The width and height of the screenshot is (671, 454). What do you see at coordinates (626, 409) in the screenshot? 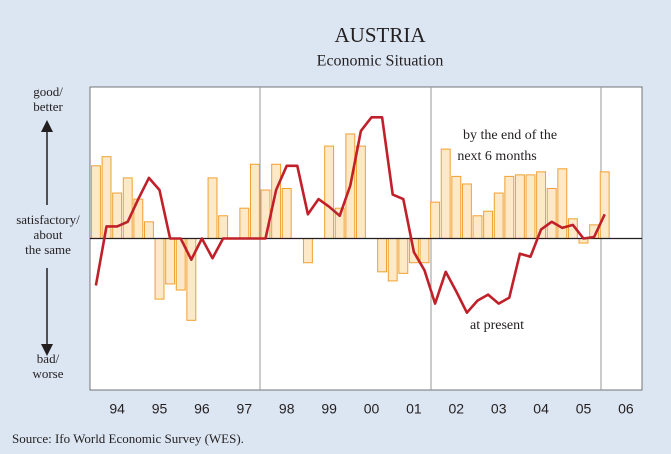
I see `x-tick-label: 06` at bounding box center [626, 409].